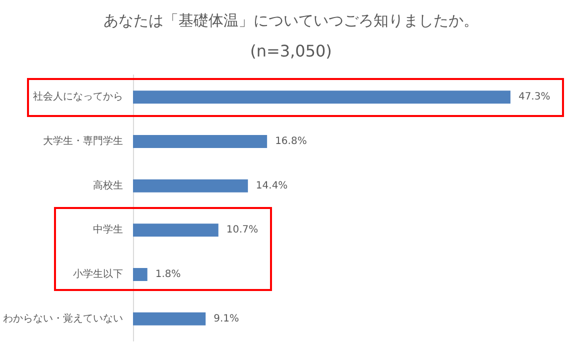 This screenshot has height=347, width=582. What do you see at coordinates (108, 230) in the screenshot?
I see `y-tick-label: 中学生` at bounding box center [108, 230].